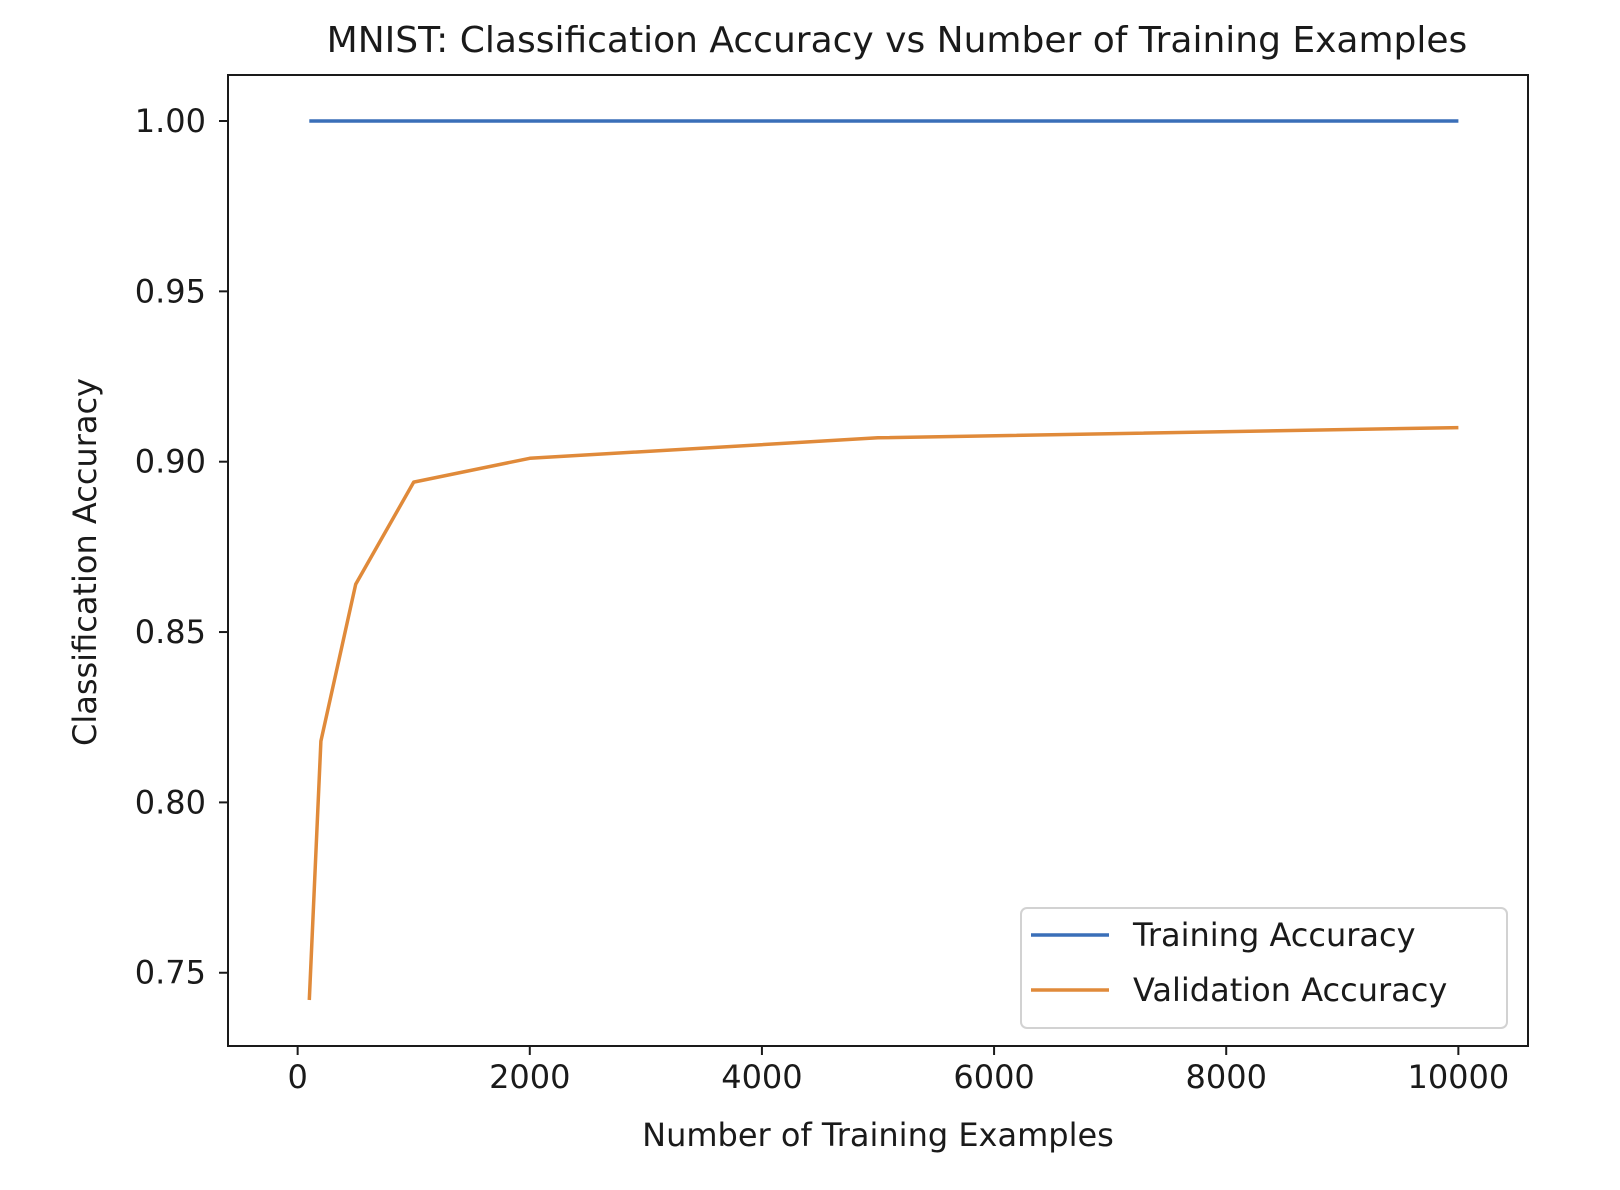  What do you see at coordinates (170, 462) in the screenshot?
I see `y-tick-label: 0.90` at bounding box center [170, 462].